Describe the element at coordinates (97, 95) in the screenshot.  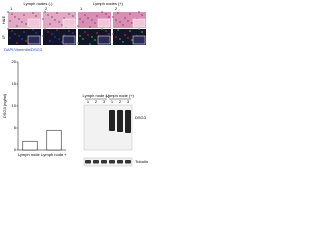
I see `blot-group: Lymph node (-)` at that location.